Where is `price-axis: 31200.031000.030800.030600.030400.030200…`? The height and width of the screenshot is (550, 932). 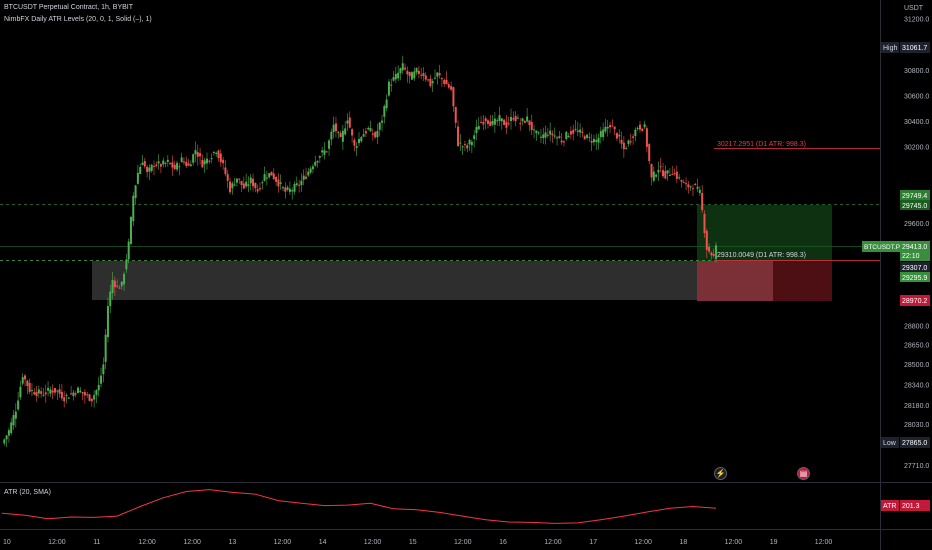
price-axis: 31200.031000.030800.030600.030400.030200… is located at coordinates (916, 243).